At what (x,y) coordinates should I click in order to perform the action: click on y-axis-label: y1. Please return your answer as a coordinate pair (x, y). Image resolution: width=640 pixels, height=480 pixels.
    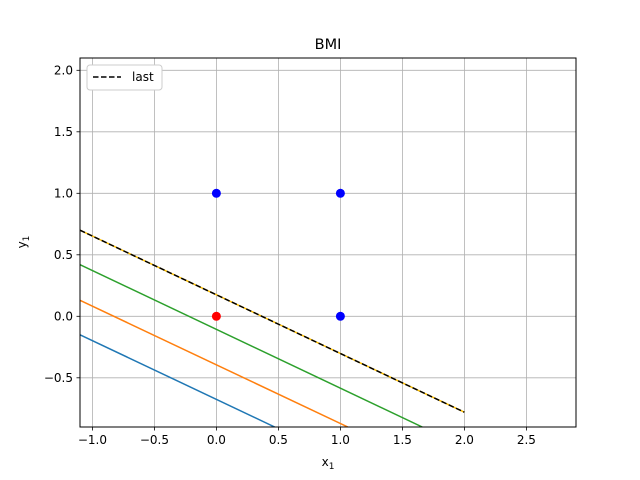
    Looking at the image, I should click on (23, 242).